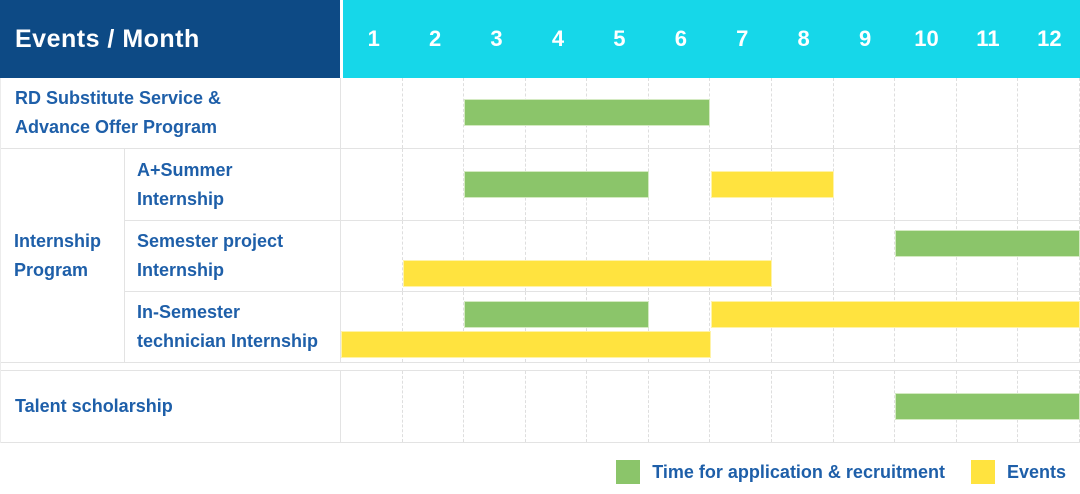 The image size is (1080, 494). I want to click on group-label-line: Internship, so click(58, 240).